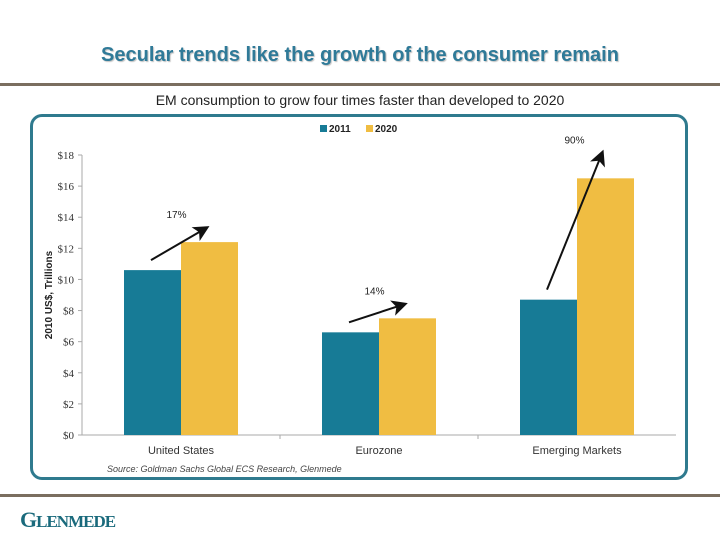 The width and height of the screenshot is (720, 540). I want to click on y-tick-label: $18, so click(66, 156).